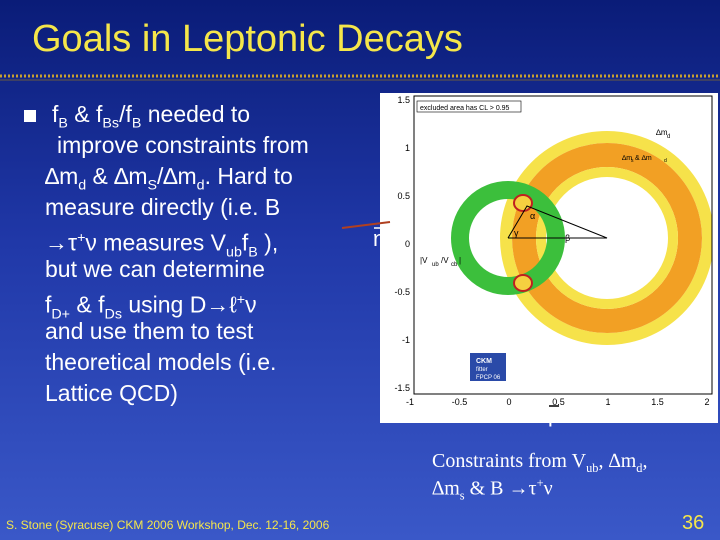  I want to click on text-line: fD+ & fDs using D→ℓ+ν, so click(151, 307).